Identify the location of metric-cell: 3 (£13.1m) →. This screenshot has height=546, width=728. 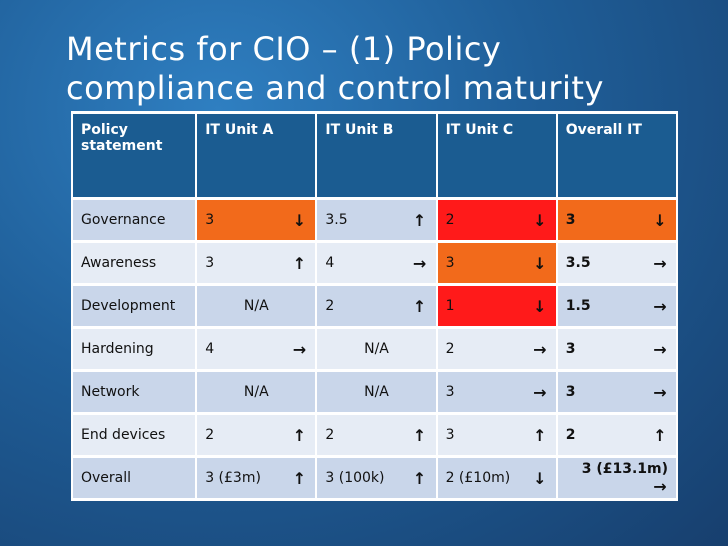
(616, 478).